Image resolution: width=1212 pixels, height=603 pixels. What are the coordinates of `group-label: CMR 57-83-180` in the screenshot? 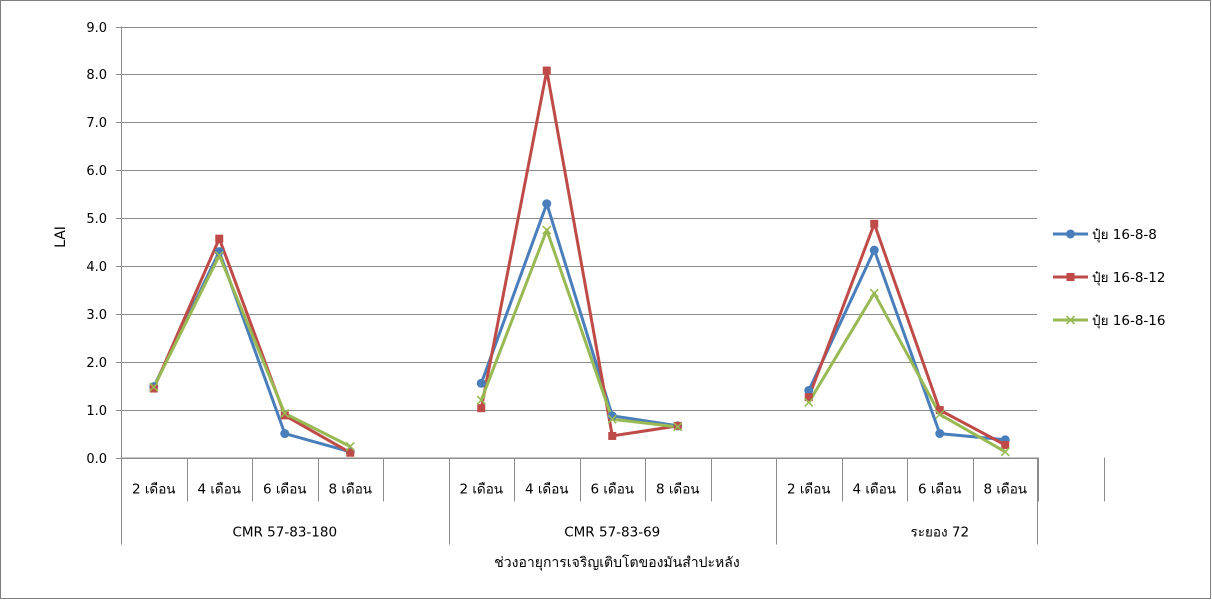 It's located at (284, 533).